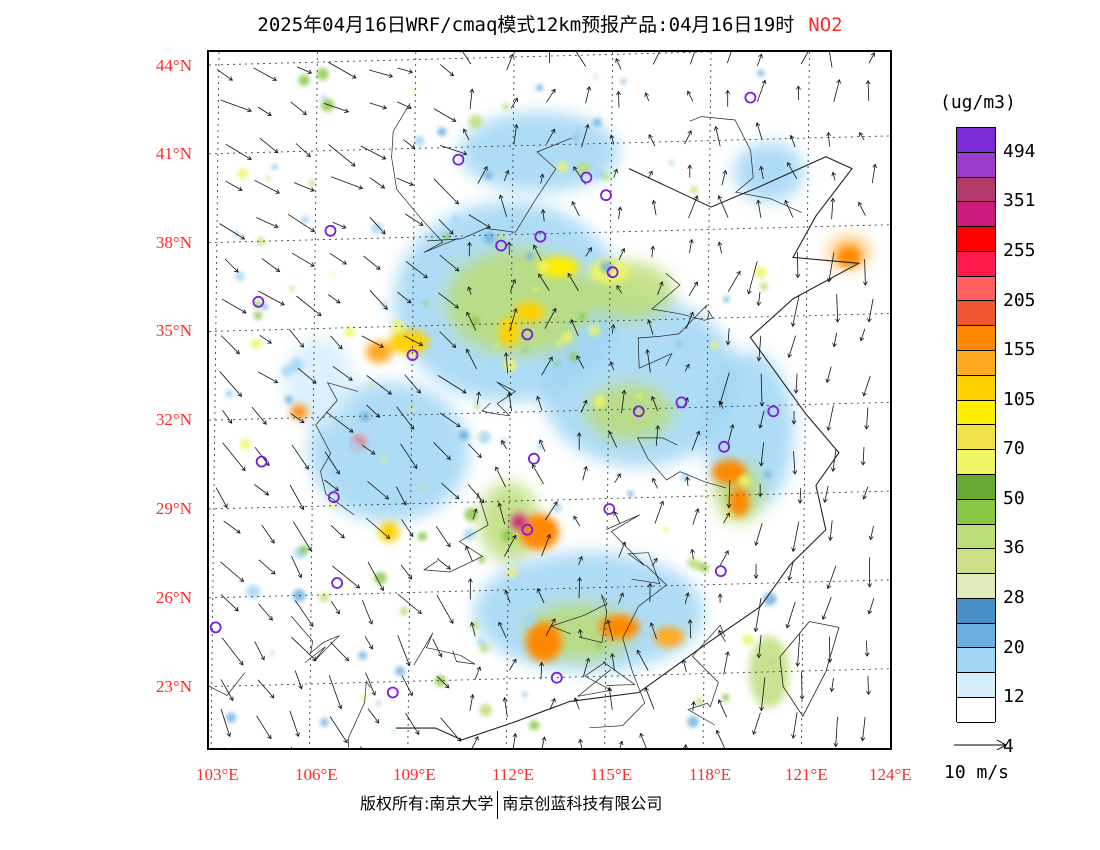 The width and height of the screenshot is (1100, 850). Describe the element at coordinates (1019, 201) in the screenshot. I see `colorbar-label: 351` at that location.